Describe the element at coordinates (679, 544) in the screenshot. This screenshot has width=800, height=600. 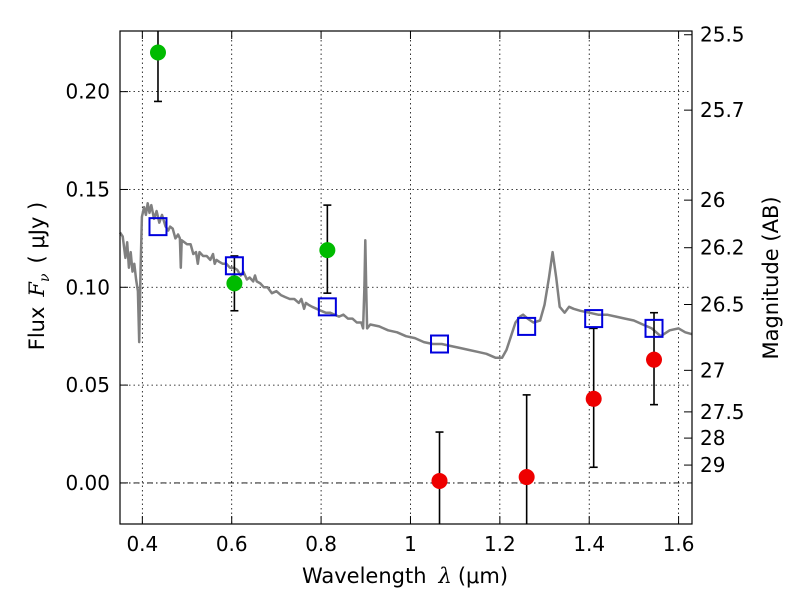
I see `x-tick-label: 1.6` at that location.